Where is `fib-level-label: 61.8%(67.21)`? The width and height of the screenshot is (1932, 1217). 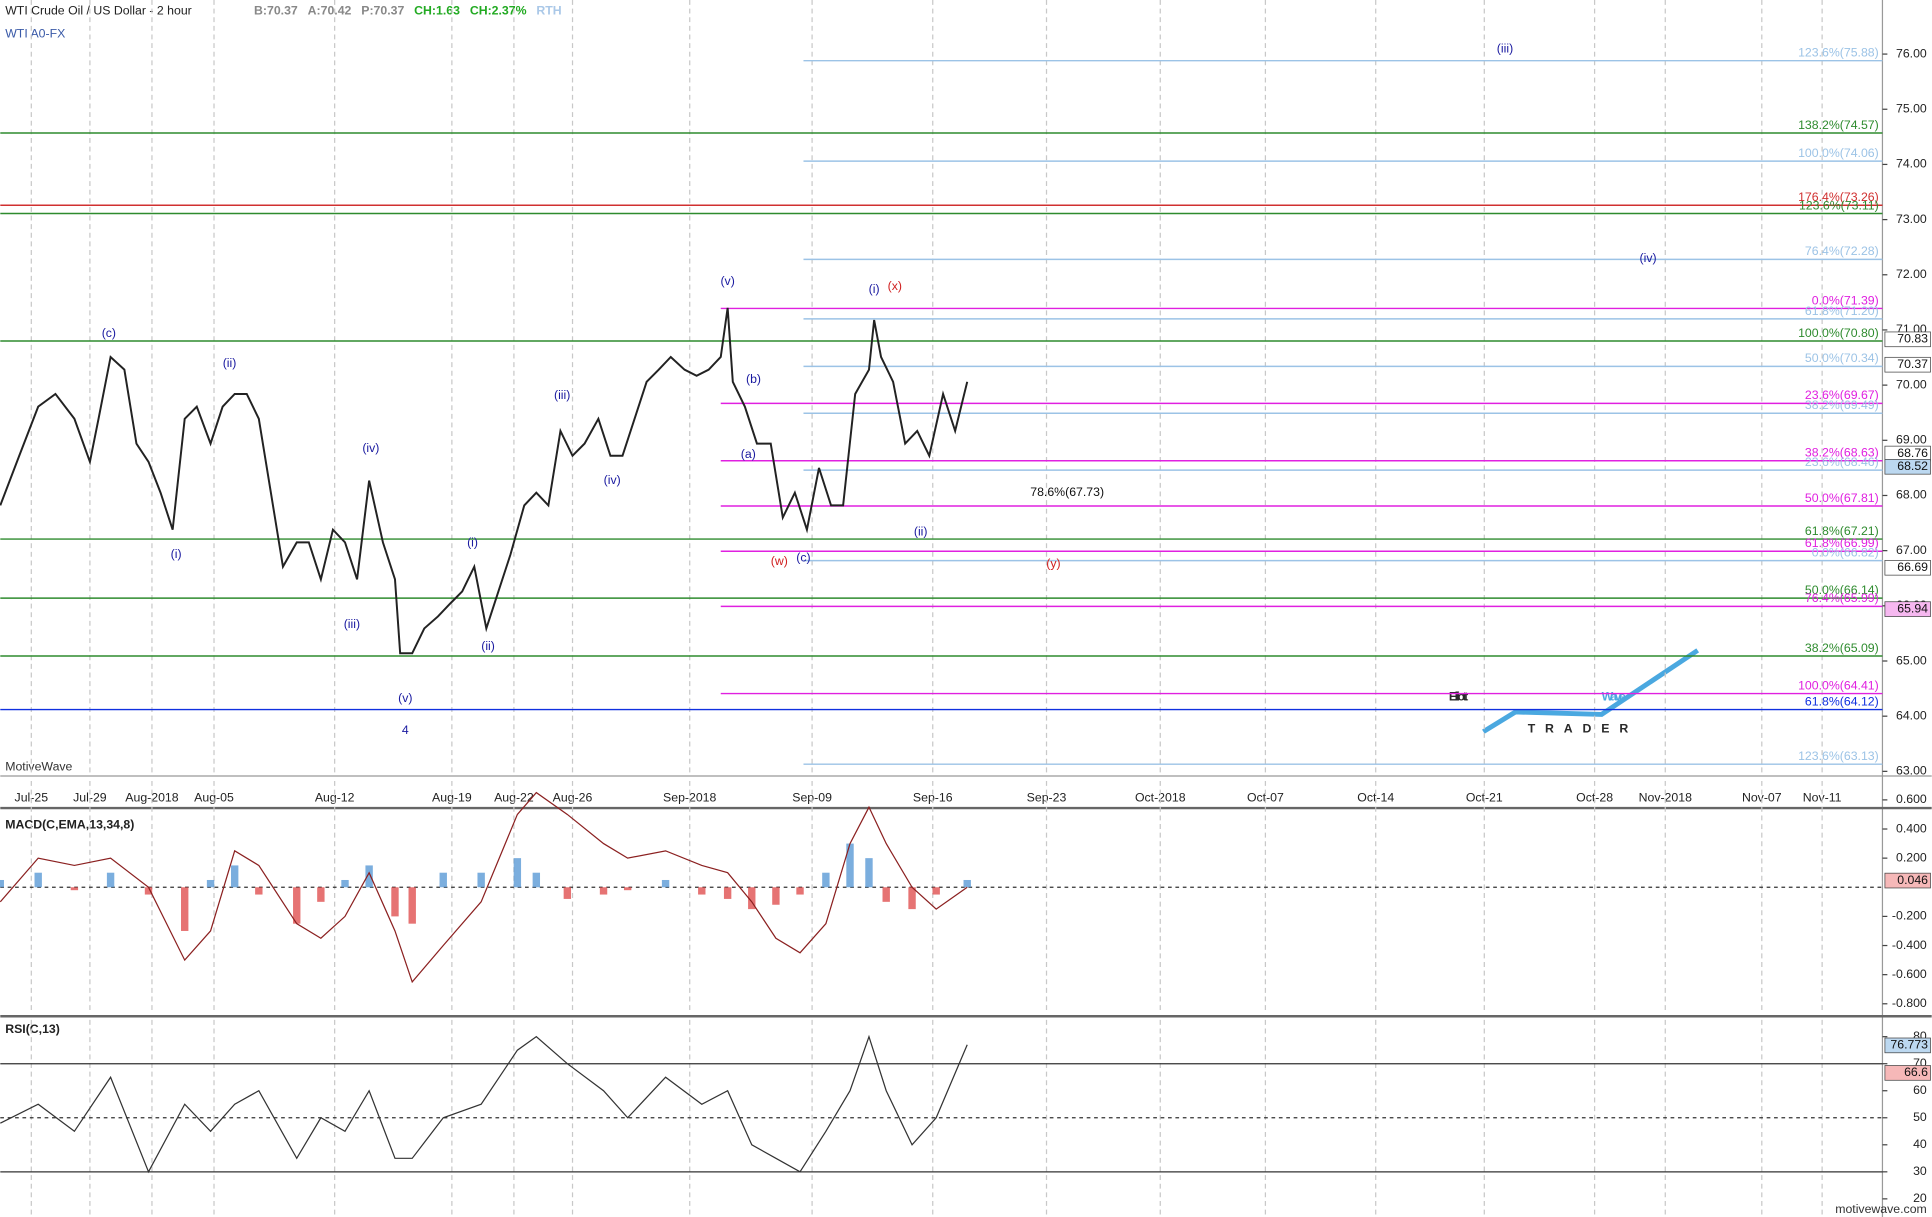 fib-level-label: 61.8%(67.21) is located at coordinates (1842, 531).